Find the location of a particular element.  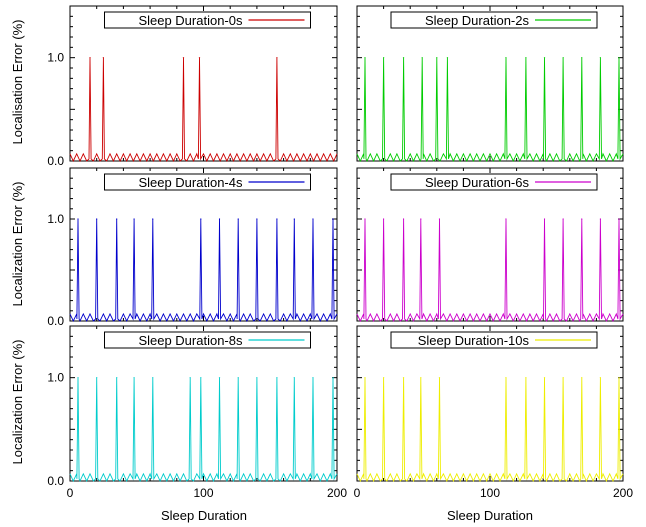

legend-label: Sleep Duration-8s is located at coordinates (190, 340).